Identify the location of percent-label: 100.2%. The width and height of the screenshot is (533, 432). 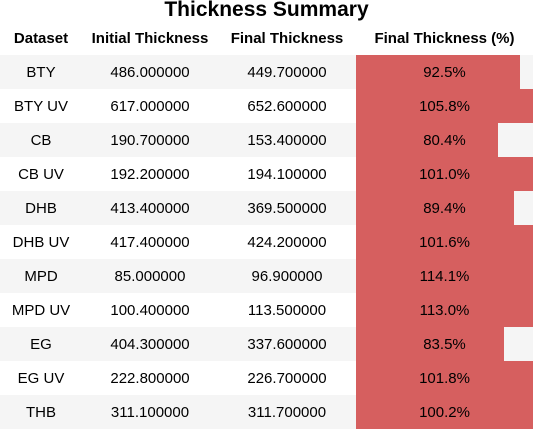
(444, 412).